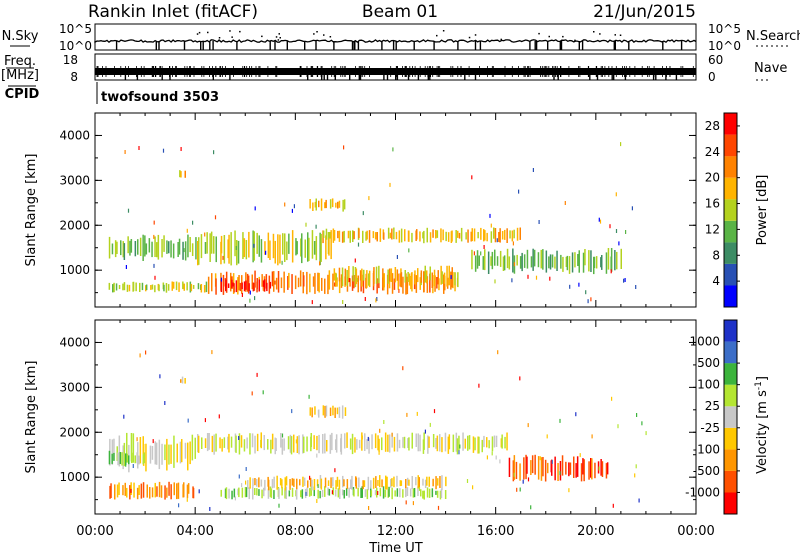 The image size is (800, 554). Describe the element at coordinates (695, 531) in the screenshot. I see `x-tick-label: 00:00` at that location.